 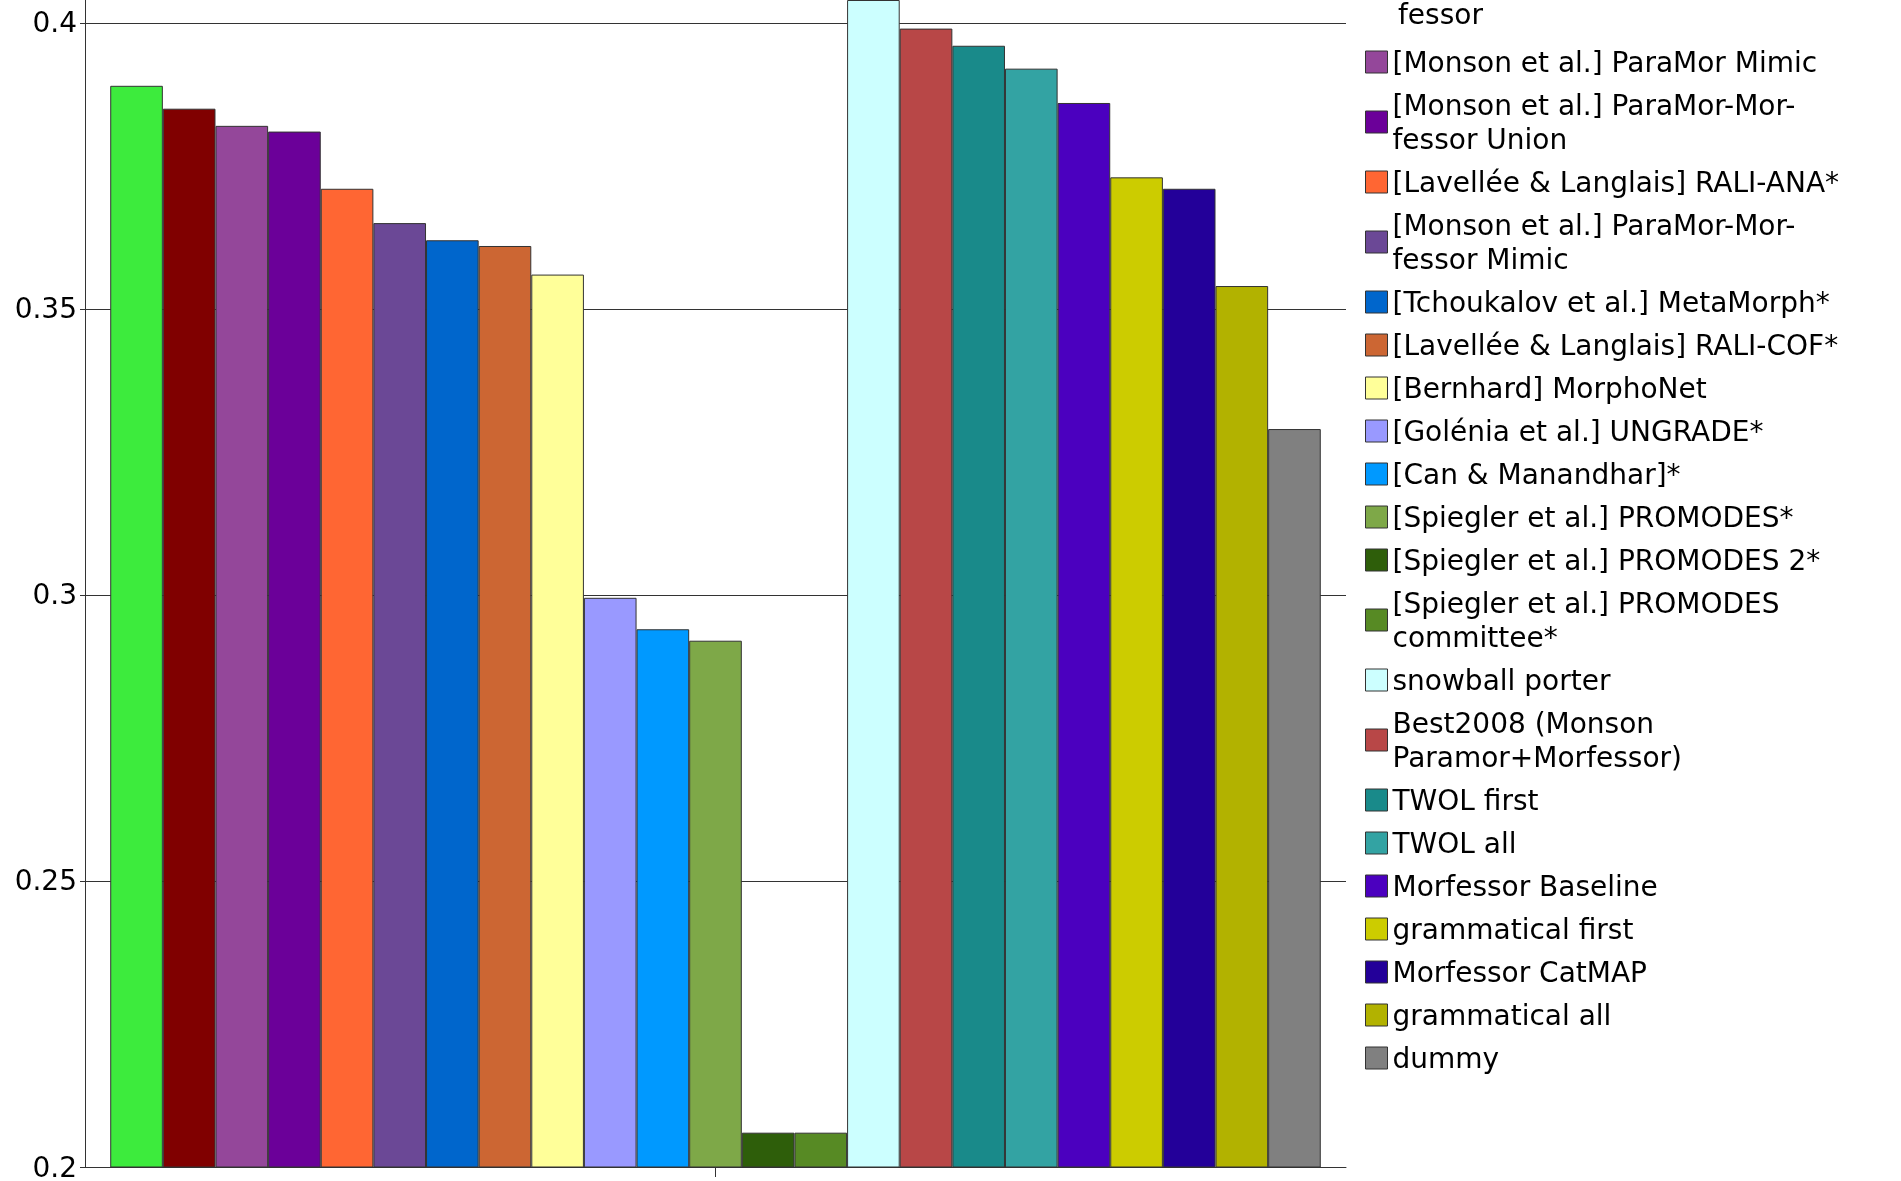 I want to click on legend-label: grammatical first, so click(x=1513, y=929).